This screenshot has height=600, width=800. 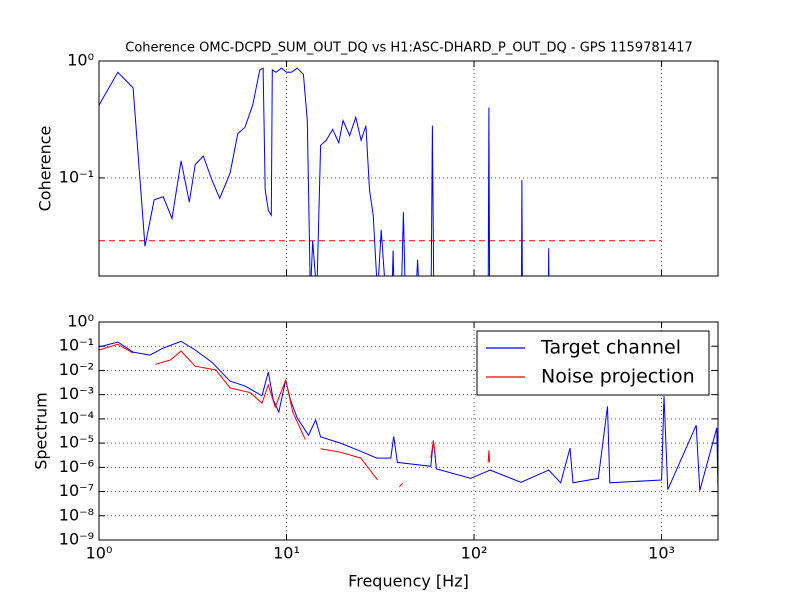 I want to click on y-tick-label: 10⁻⁴, so click(x=76, y=417).